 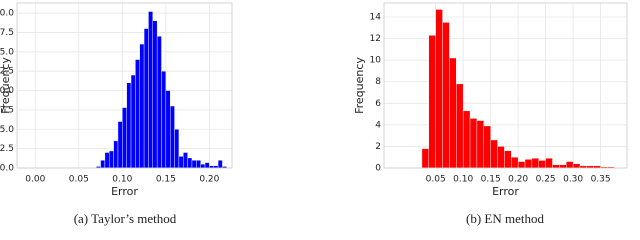 I want to click on y-tick-label: 12, so click(x=375, y=39).